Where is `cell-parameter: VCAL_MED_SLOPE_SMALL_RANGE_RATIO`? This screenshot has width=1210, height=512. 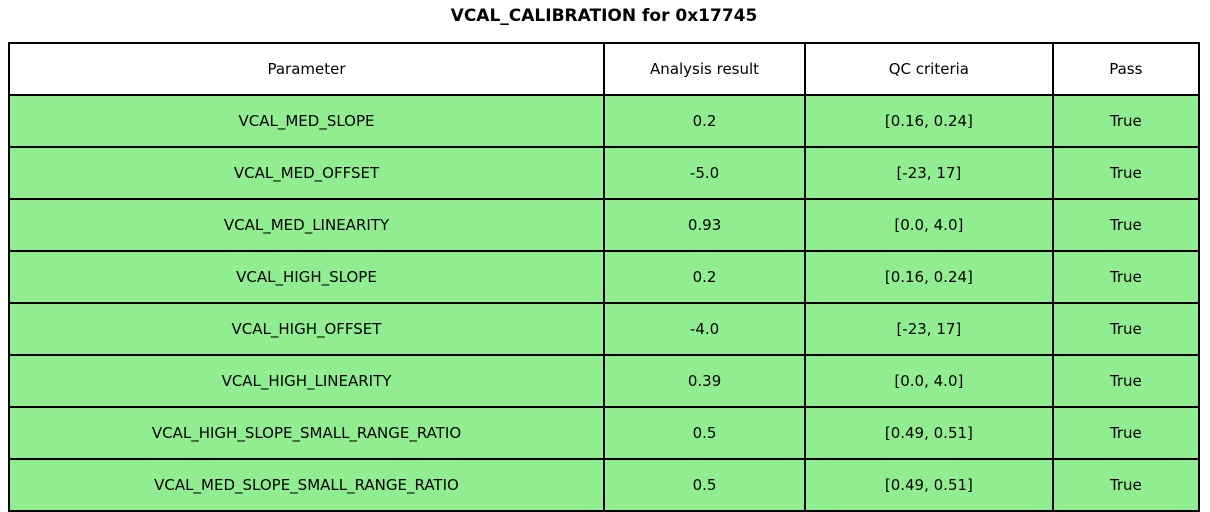 cell-parameter: VCAL_MED_SLOPE_SMALL_RANGE_RATIO is located at coordinates (306, 485).